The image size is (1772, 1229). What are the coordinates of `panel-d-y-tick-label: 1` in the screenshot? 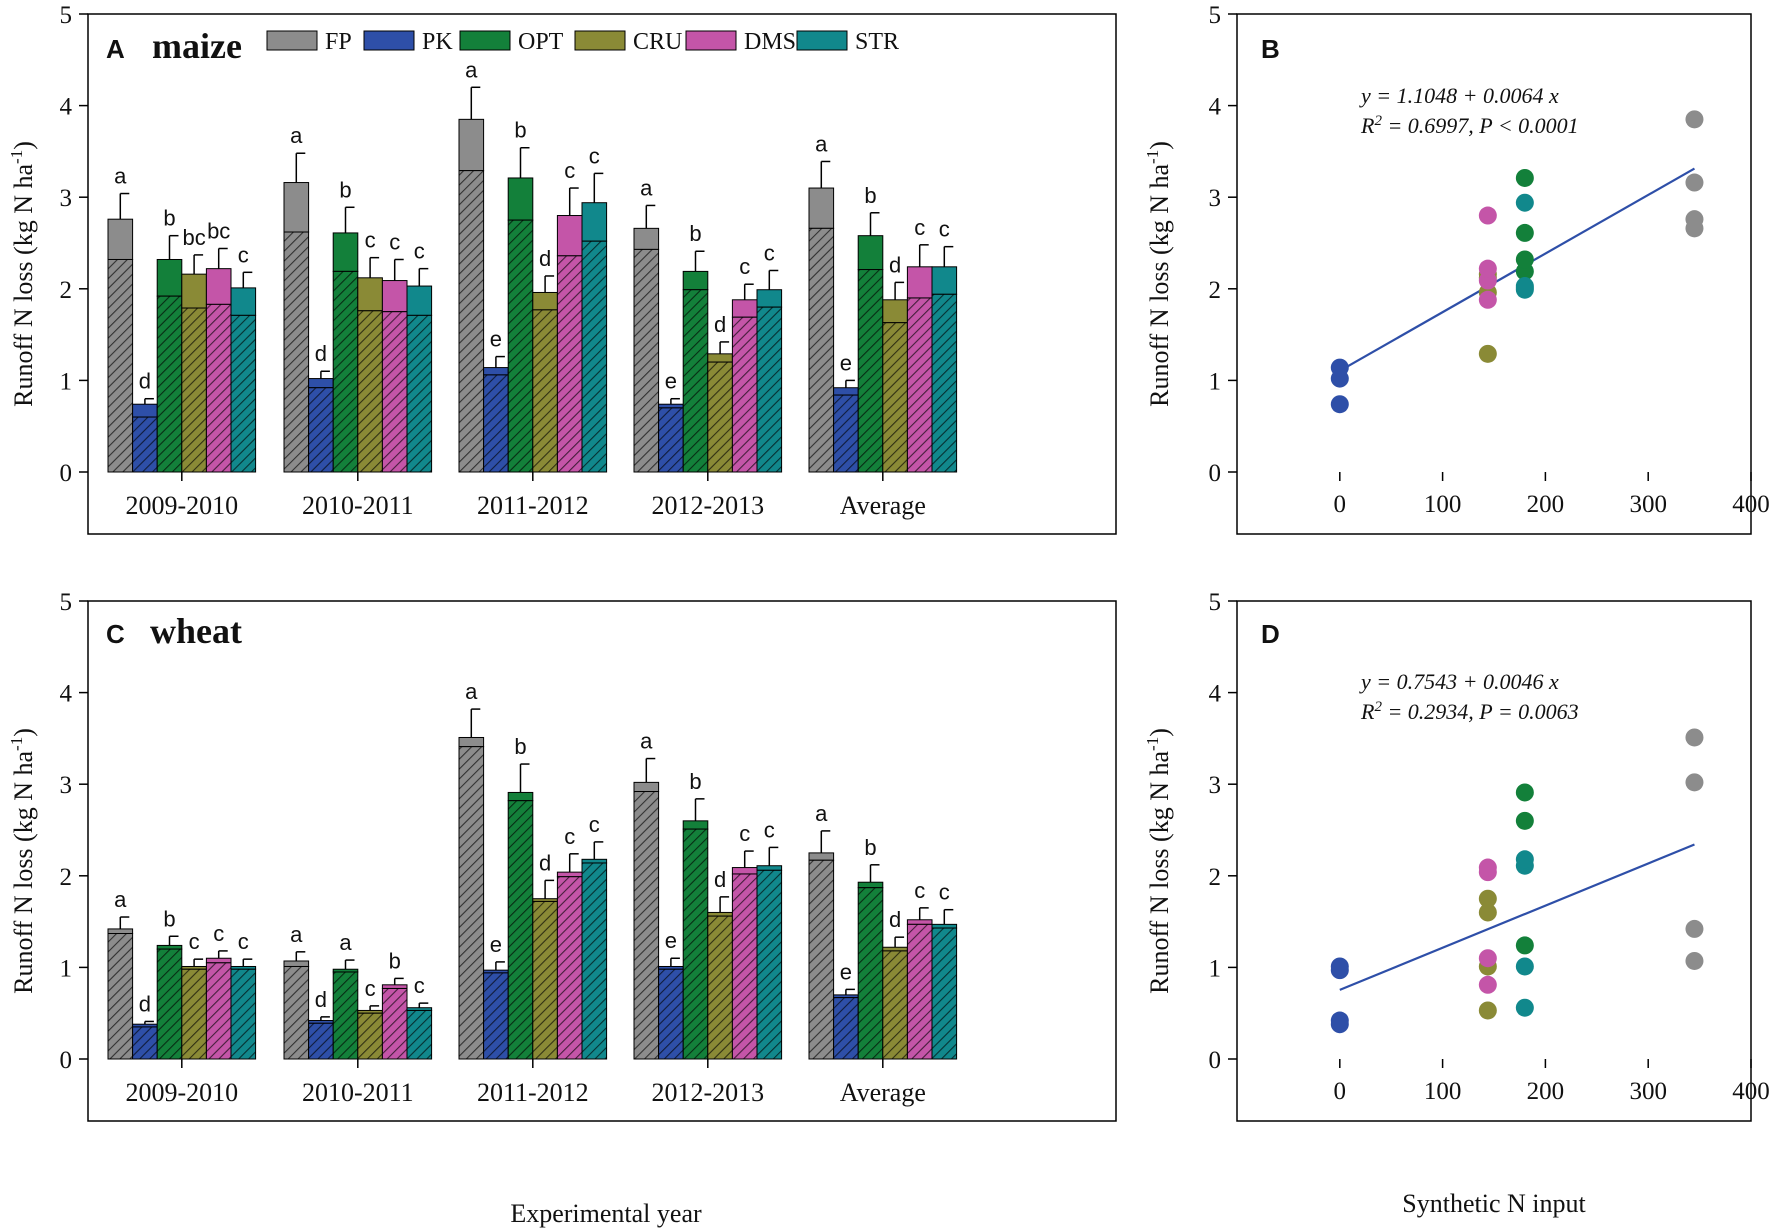 It's located at (1215, 968).